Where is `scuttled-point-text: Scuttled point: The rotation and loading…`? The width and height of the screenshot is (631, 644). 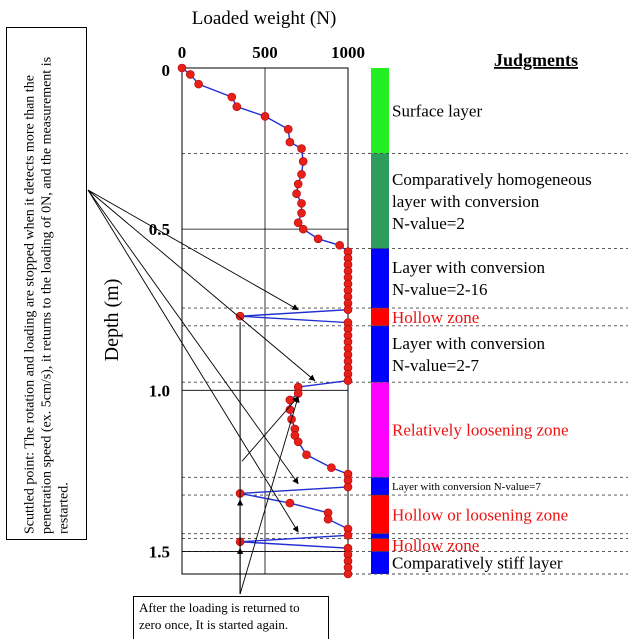
scuttled-point-text: Scuttled point: The rotation and loading… is located at coordinates (46, 295).